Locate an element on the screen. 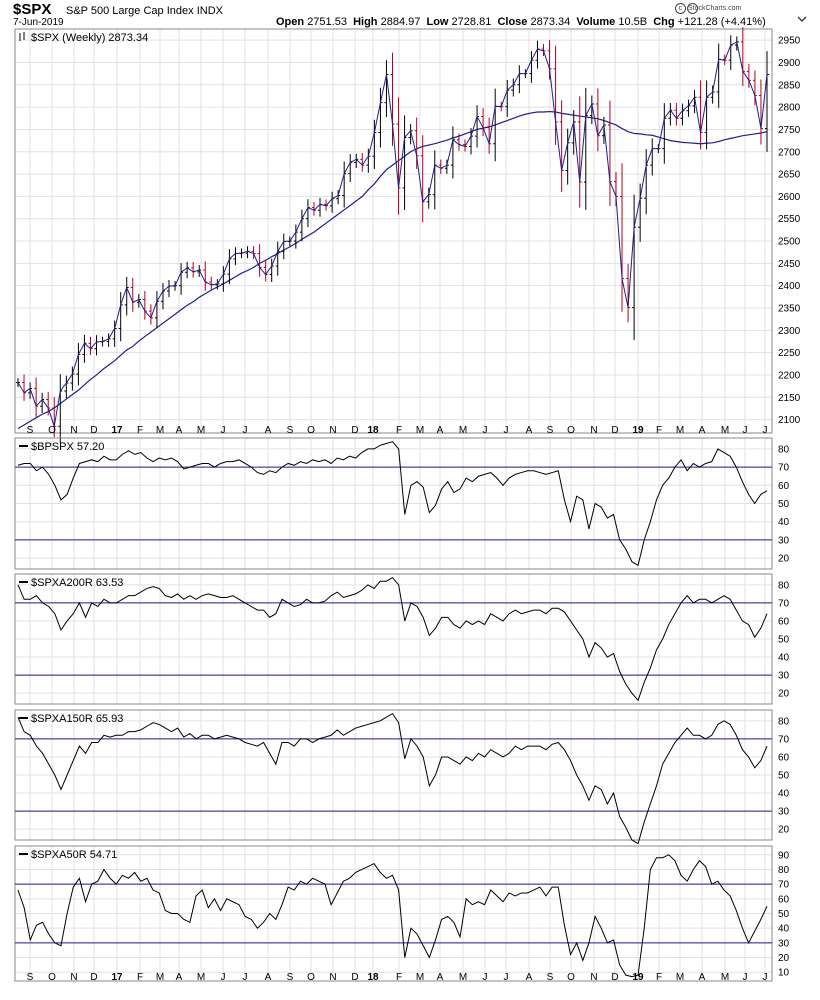  y-tick-label: 2900 is located at coordinates (789, 63).